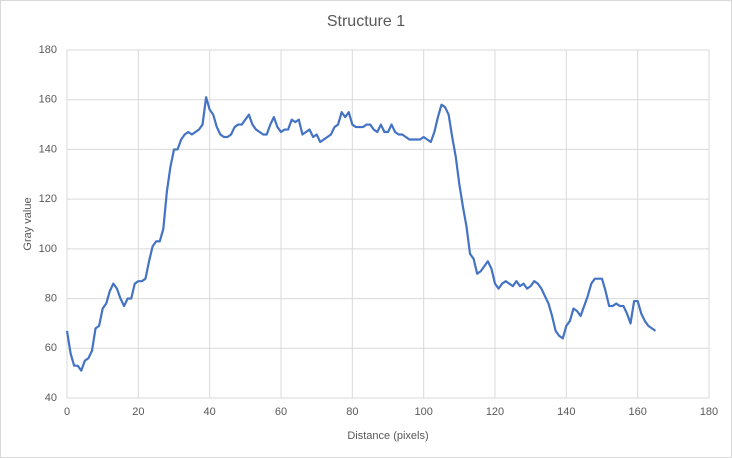 This screenshot has width=732, height=458. What do you see at coordinates (281, 412) in the screenshot?
I see `x-tick-label: 60` at bounding box center [281, 412].